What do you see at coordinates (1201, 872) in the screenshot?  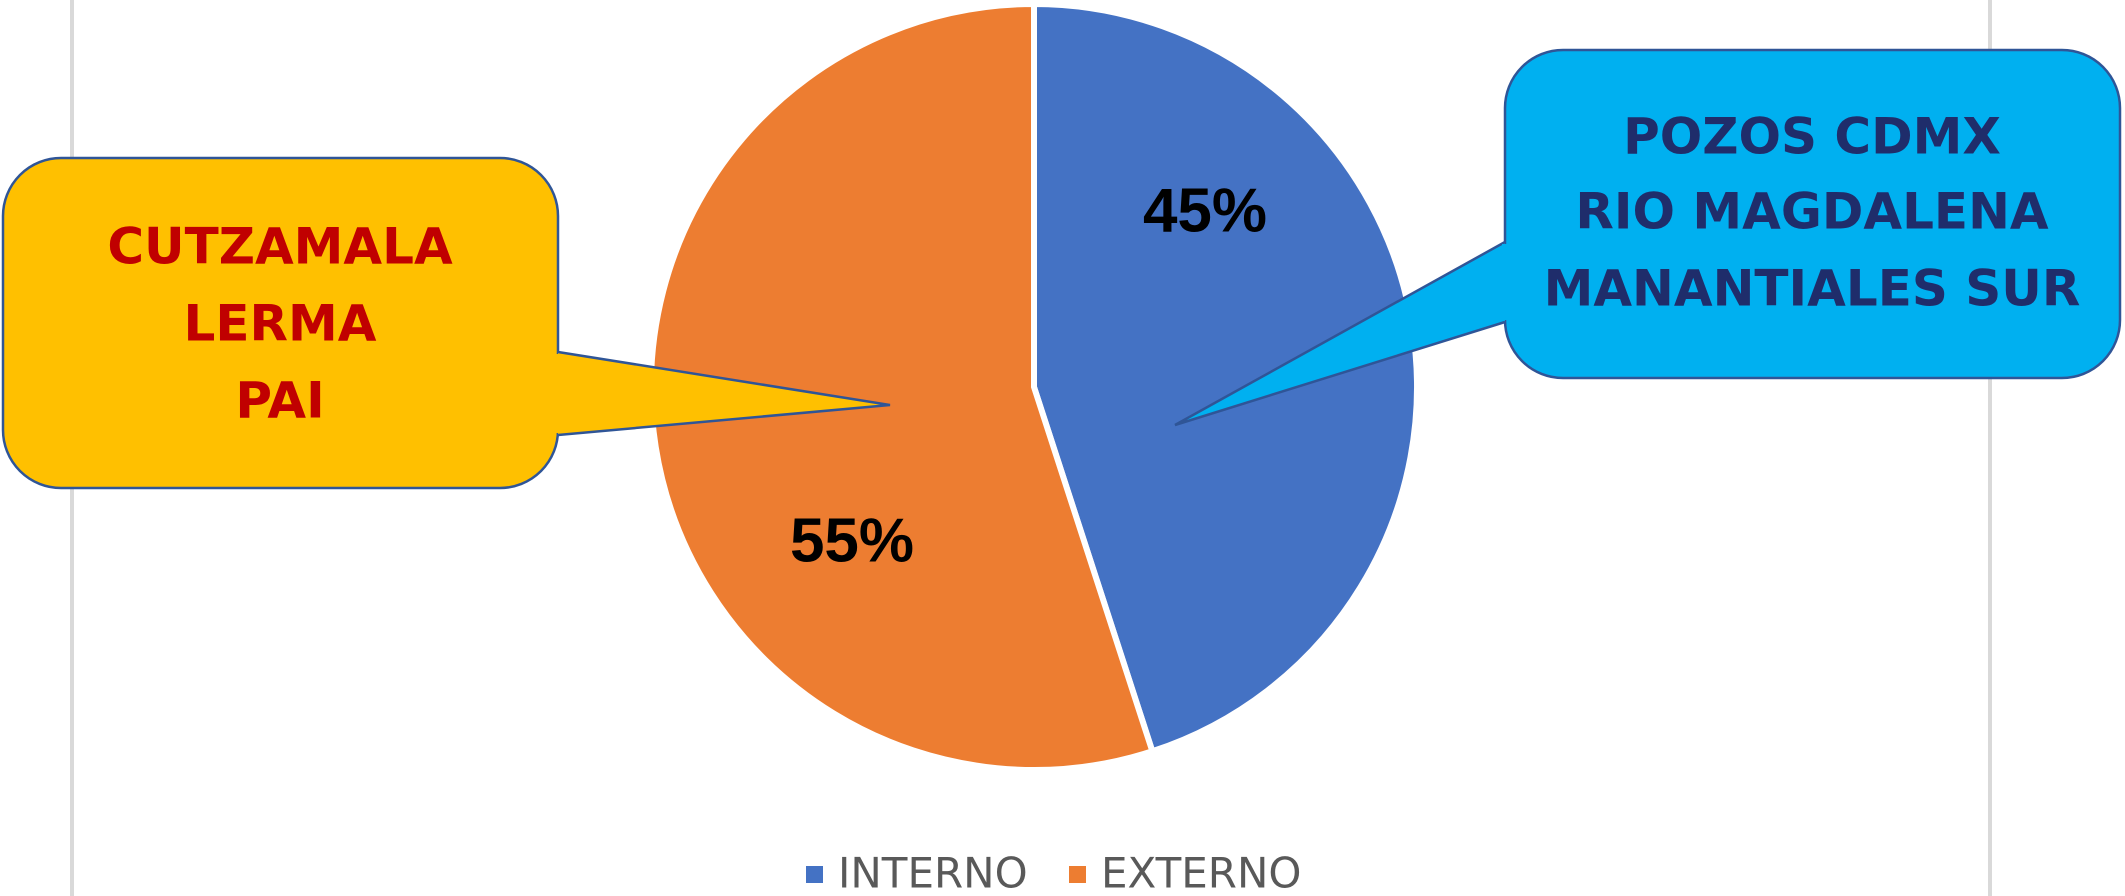 I see `legend-label: EXTERNO` at bounding box center [1201, 872].